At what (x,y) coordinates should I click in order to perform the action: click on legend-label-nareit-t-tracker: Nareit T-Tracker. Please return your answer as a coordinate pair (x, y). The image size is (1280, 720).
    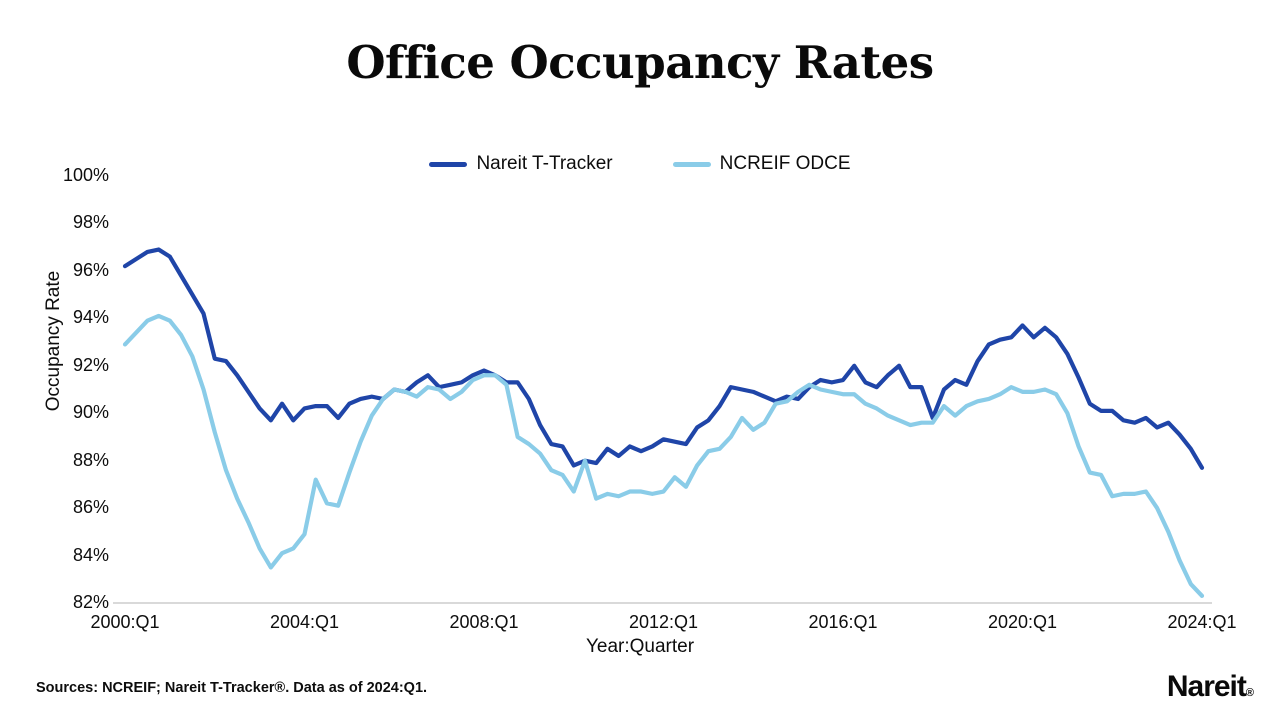
    Looking at the image, I should click on (544, 163).